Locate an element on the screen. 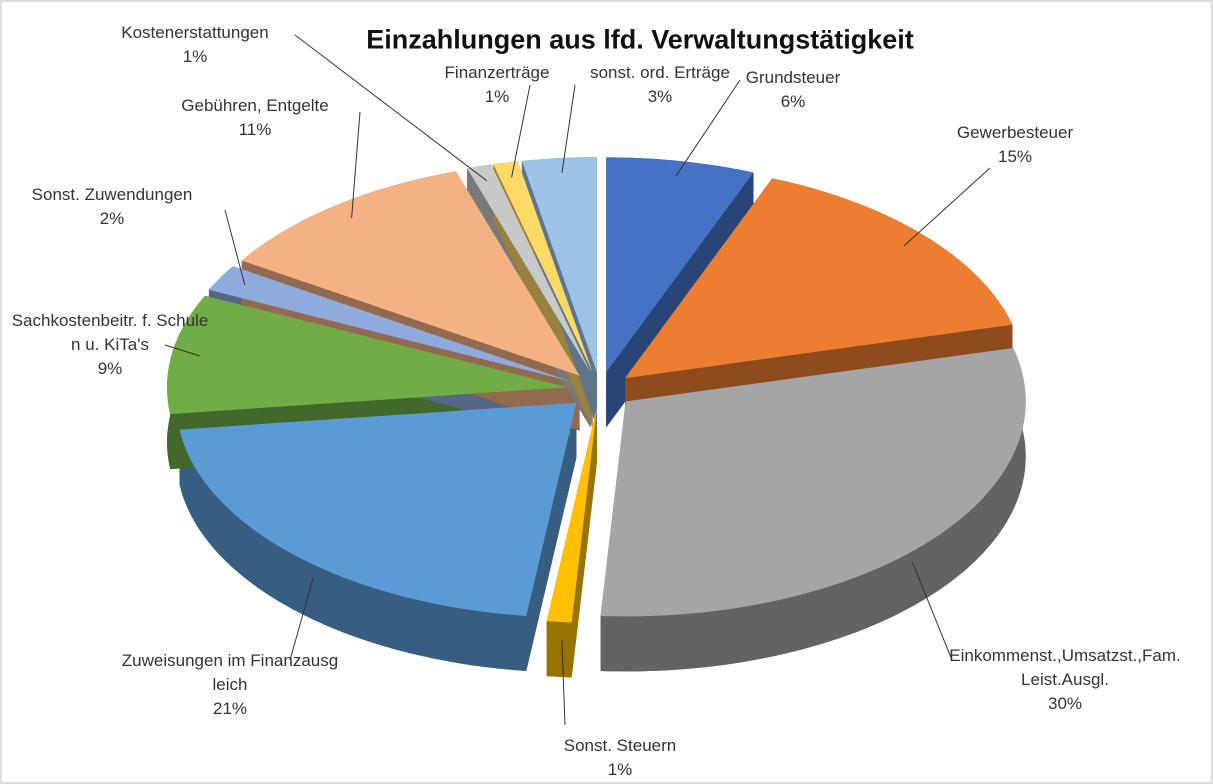 The image size is (1213, 784). slice-value: 15% is located at coordinates (1015, 156).